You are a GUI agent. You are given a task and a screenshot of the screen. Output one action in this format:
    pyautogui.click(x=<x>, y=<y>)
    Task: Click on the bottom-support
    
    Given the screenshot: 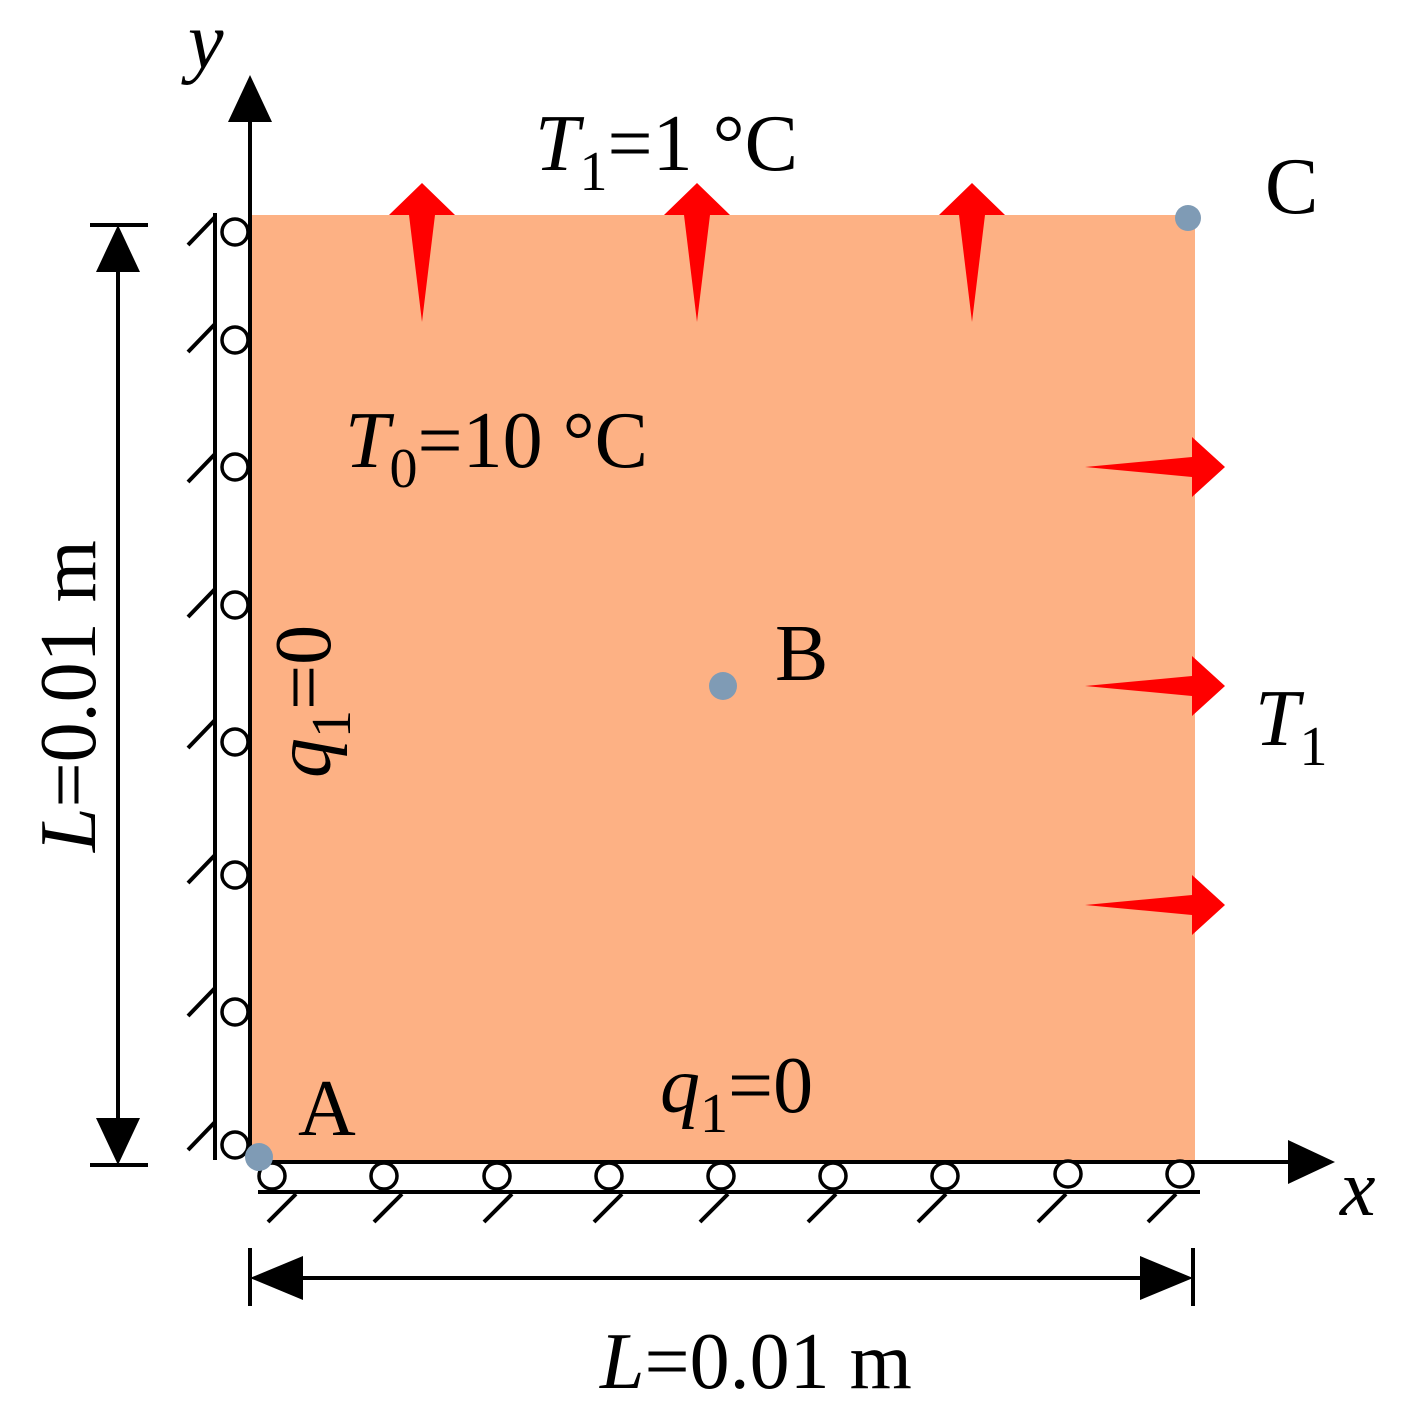 What is the action you would take?
    pyautogui.click(x=728, y=1191)
    